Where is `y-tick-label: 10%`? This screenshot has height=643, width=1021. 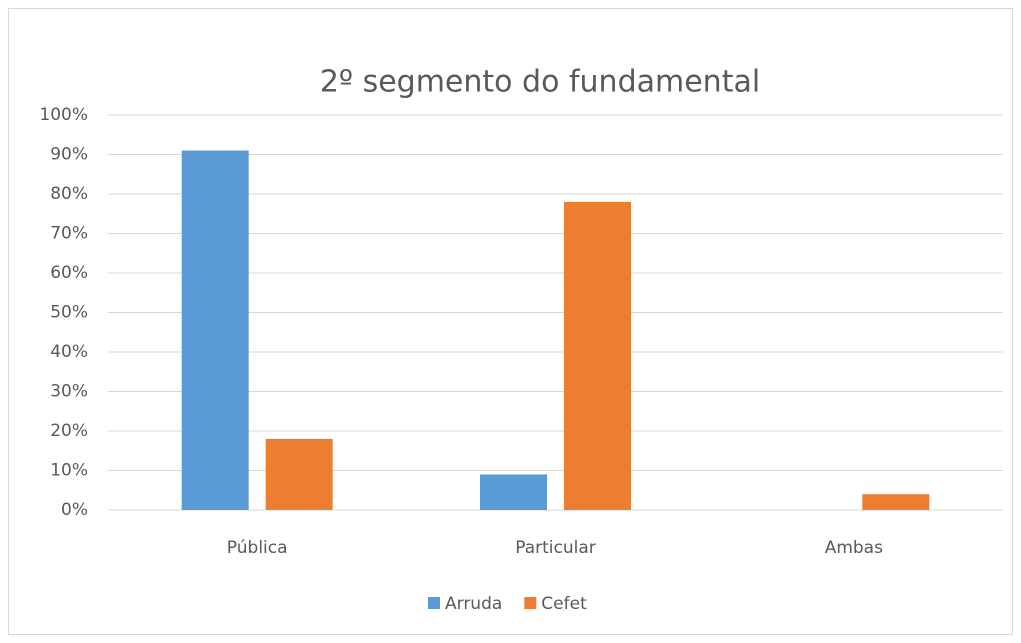
y-tick-label: 10% is located at coordinates (69, 471).